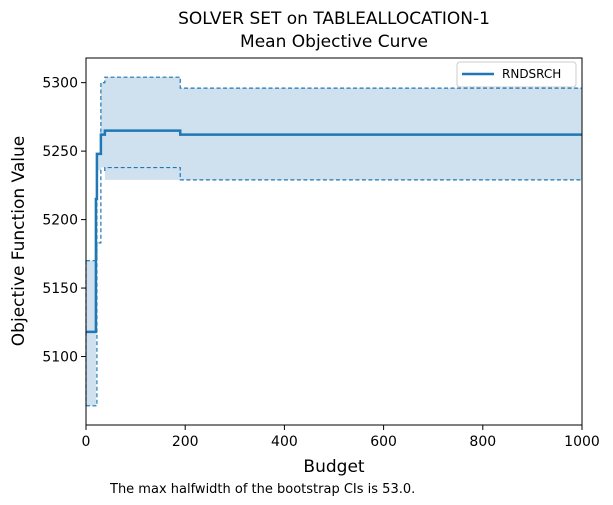 Image resolution: width=613 pixels, height=505 pixels. What do you see at coordinates (86, 442) in the screenshot?
I see `x-tick-label: 0` at bounding box center [86, 442].